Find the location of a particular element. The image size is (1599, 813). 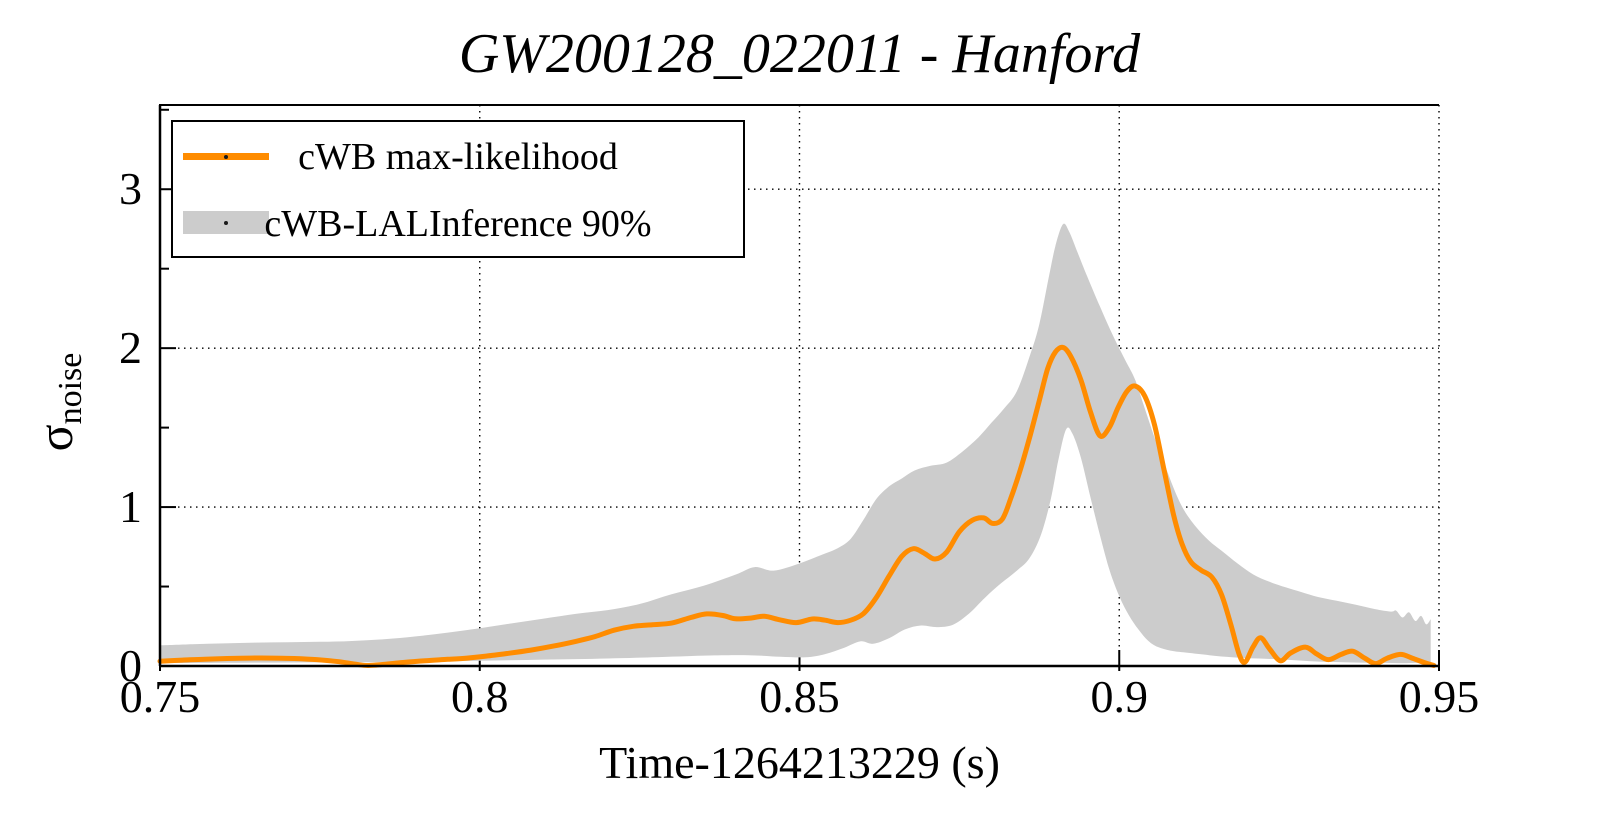

y-tick-label-3: 3 is located at coordinates (130, 188).